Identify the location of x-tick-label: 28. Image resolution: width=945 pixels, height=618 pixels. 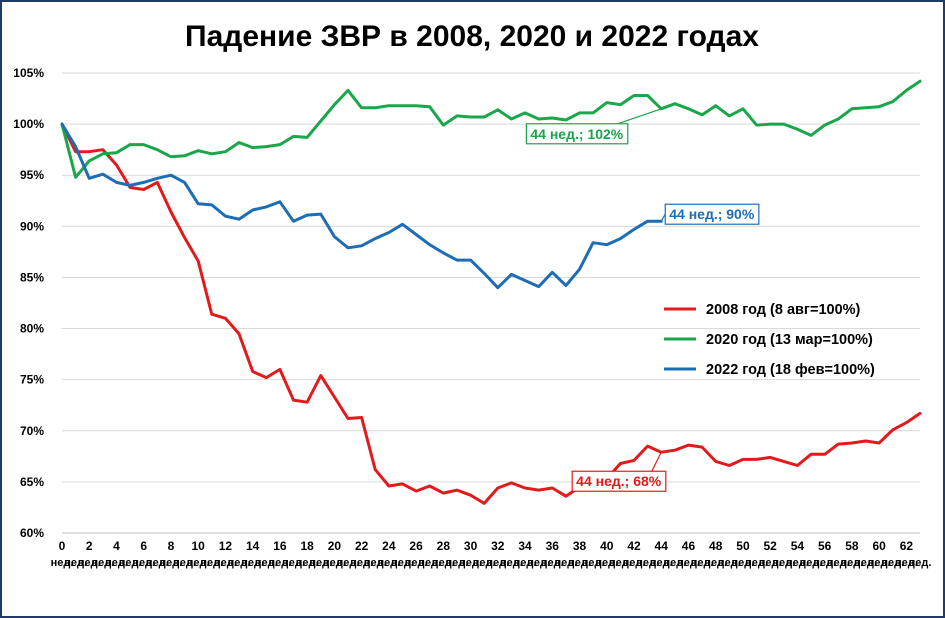
(444, 546).